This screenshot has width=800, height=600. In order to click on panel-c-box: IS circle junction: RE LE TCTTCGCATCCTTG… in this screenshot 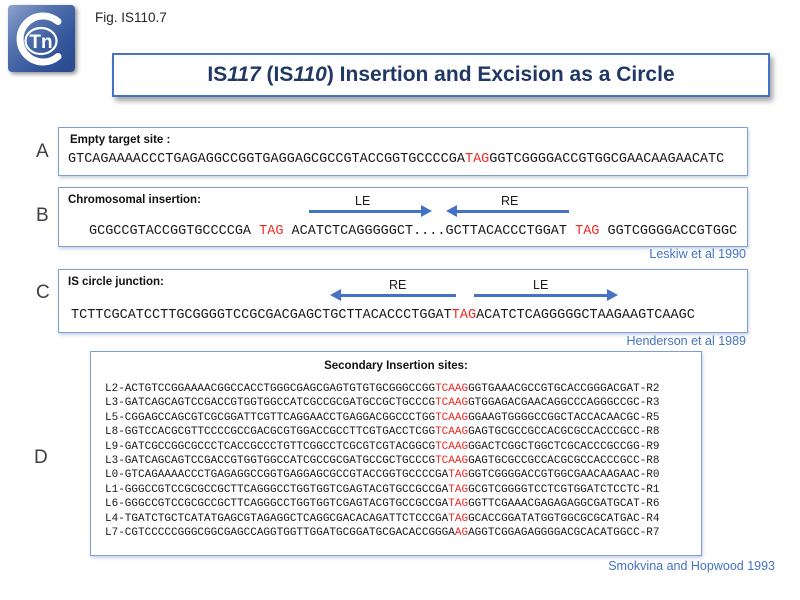, I will do `click(403, 301)`.